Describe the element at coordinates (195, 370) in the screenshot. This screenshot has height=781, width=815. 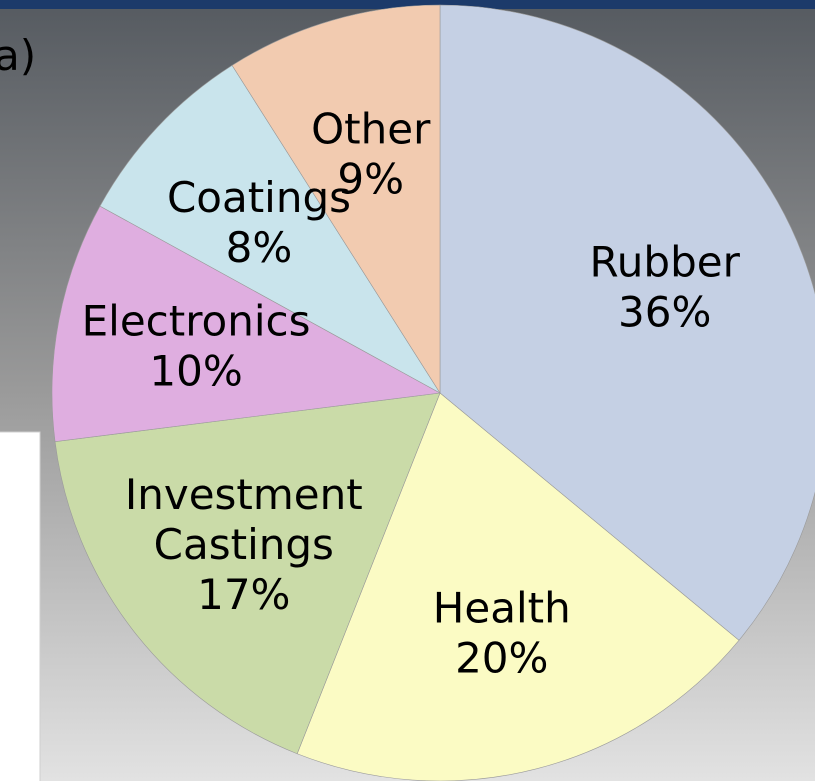
I see `value-label: 10%` at that location.